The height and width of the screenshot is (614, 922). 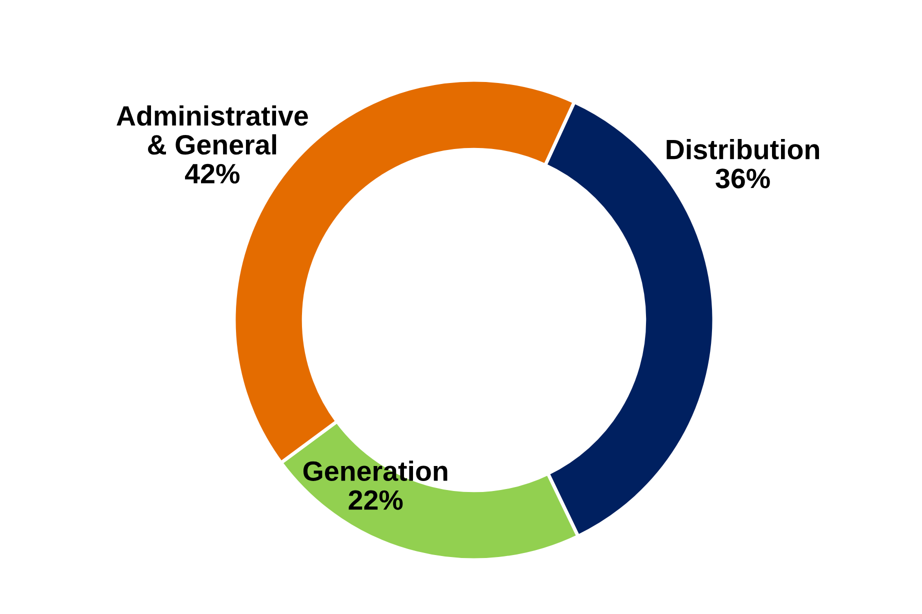 What do you see at coordinates (212, 174) in the screenshot?
I see `data-label: 42%` at bounding box center [212, 174].